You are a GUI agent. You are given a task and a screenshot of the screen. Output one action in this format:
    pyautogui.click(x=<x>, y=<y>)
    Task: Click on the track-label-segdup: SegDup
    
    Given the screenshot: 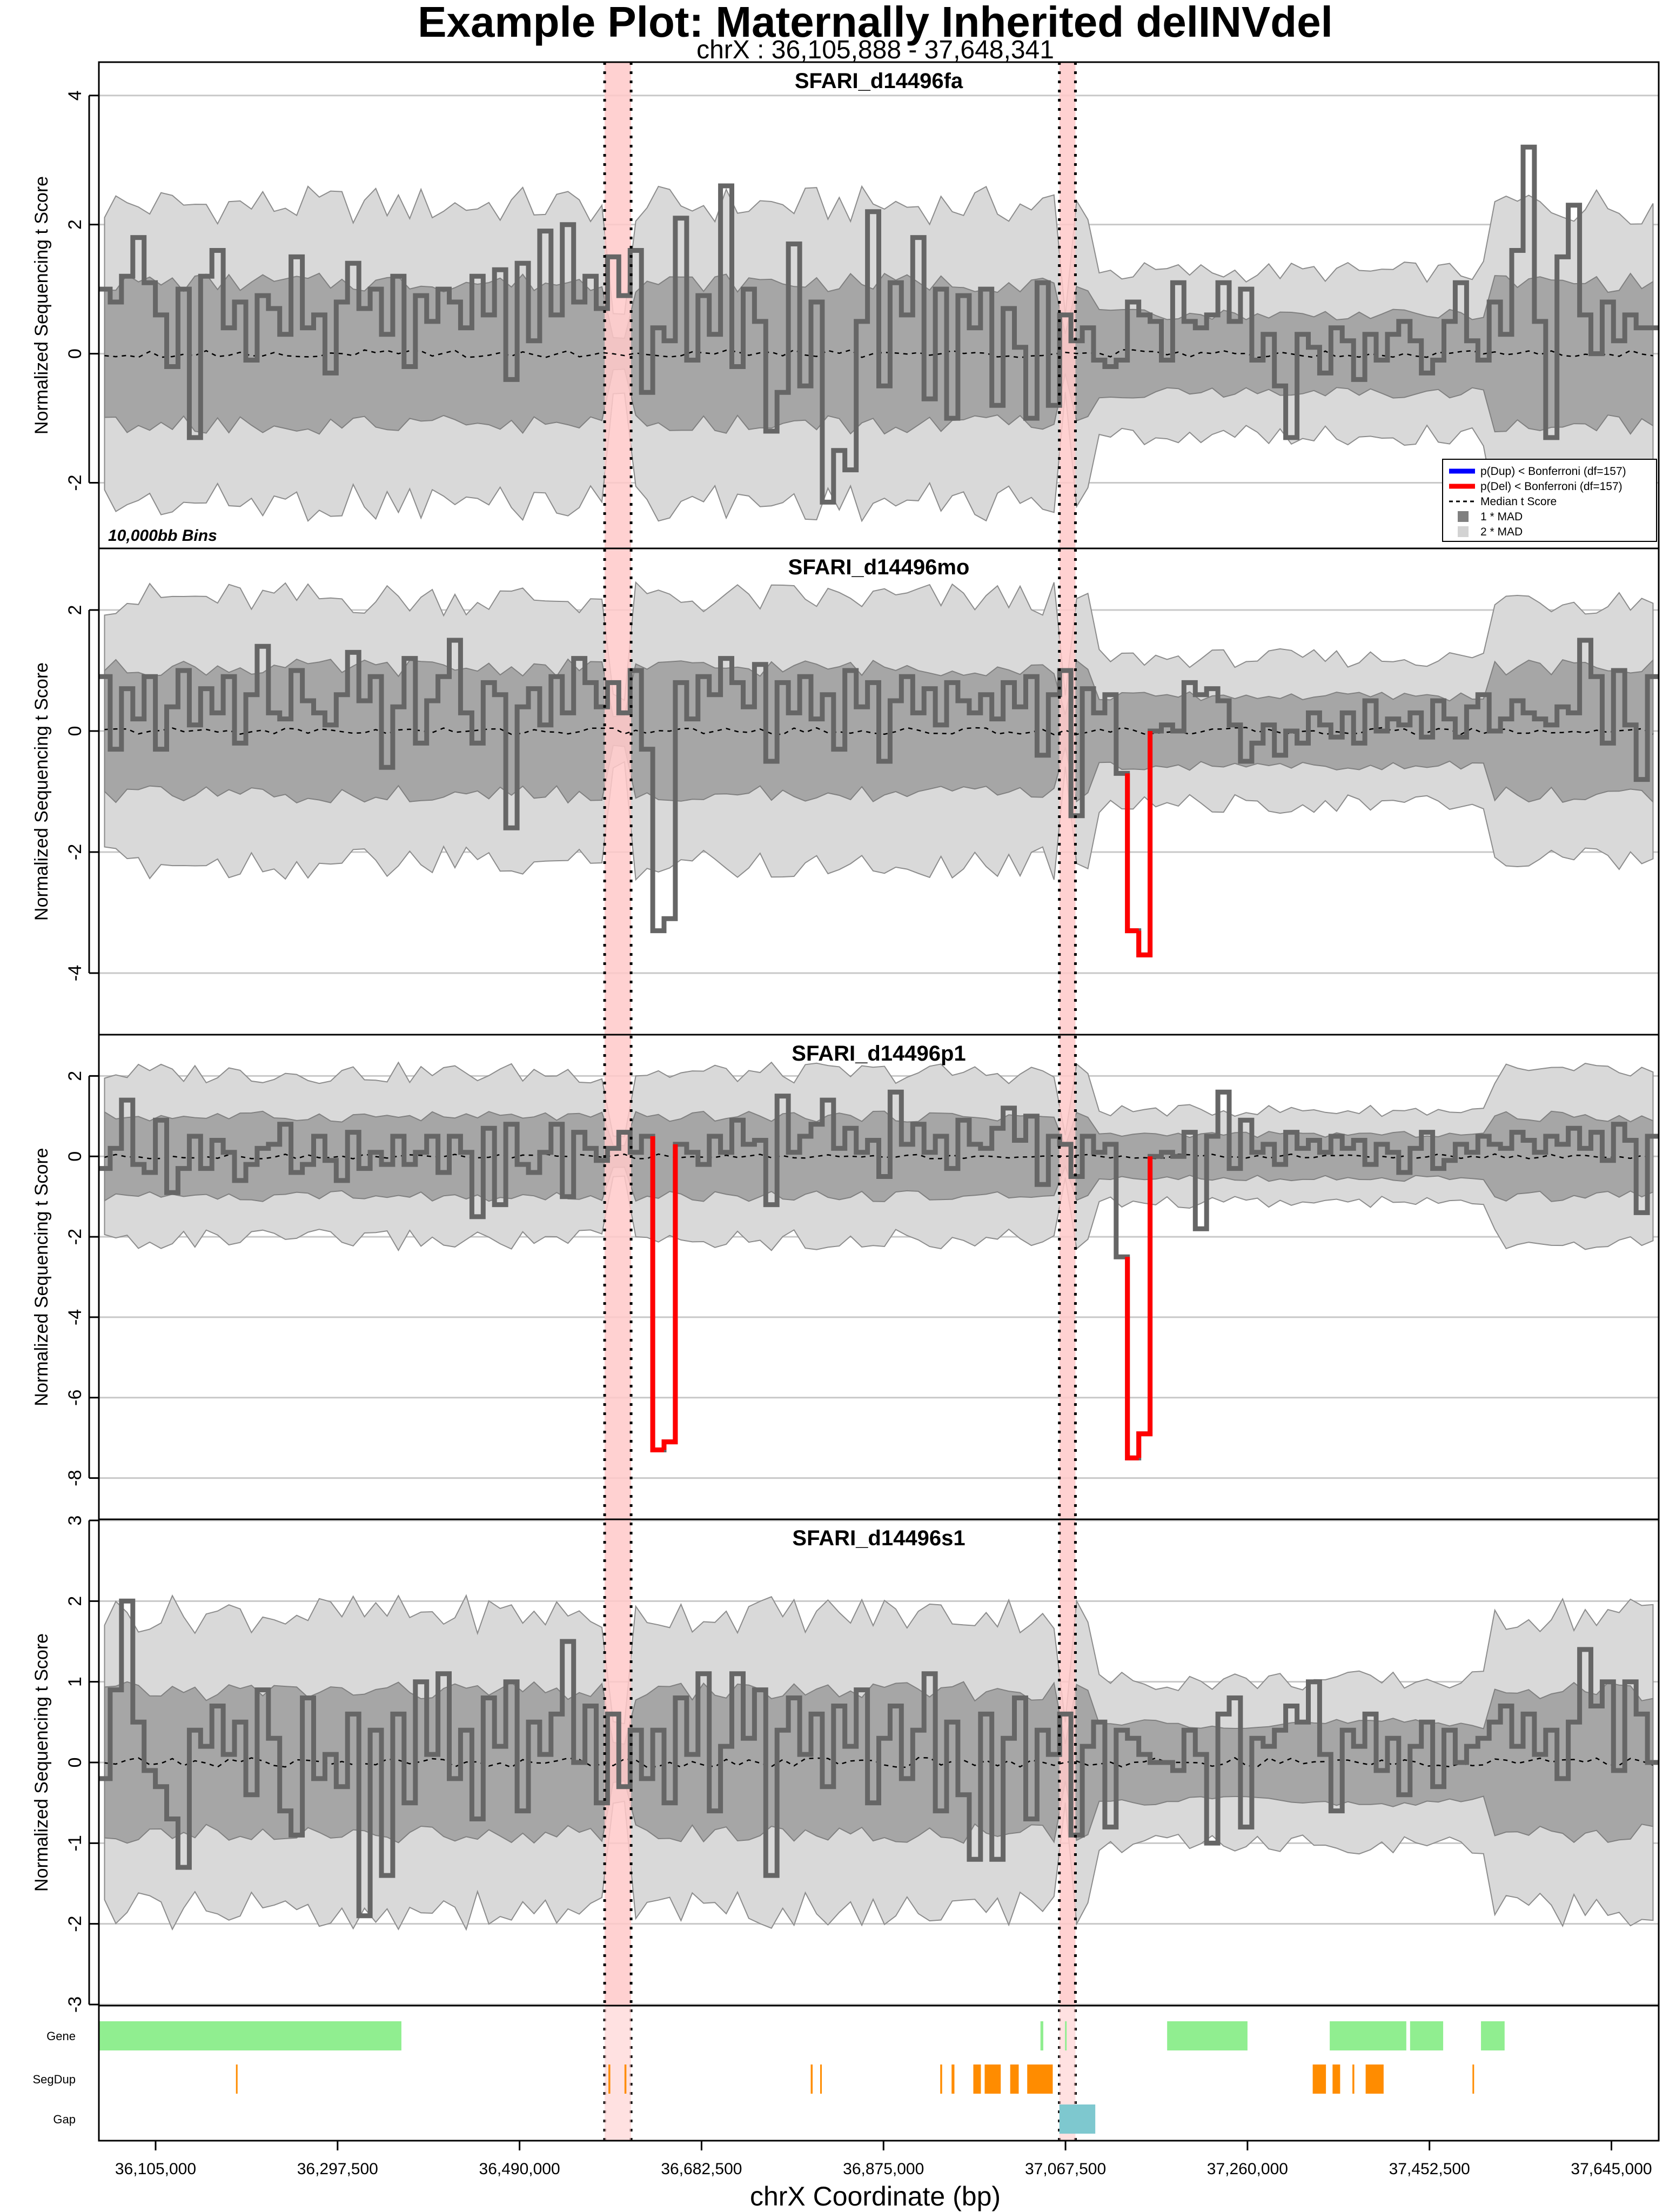 What is the action you would take?
    pyautogui.click(x=54, y=2079)
    